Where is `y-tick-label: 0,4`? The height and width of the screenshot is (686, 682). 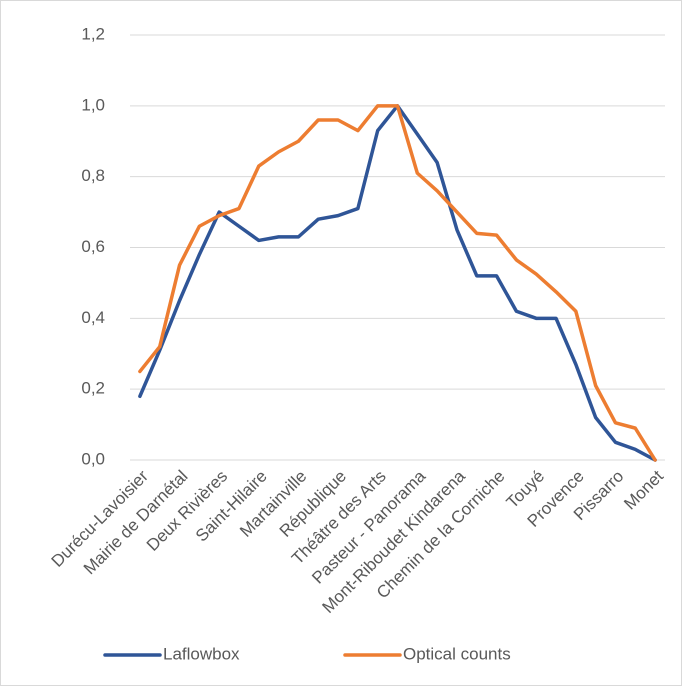
y-tick-label: 0,4 is located at coordinates (93, 317).